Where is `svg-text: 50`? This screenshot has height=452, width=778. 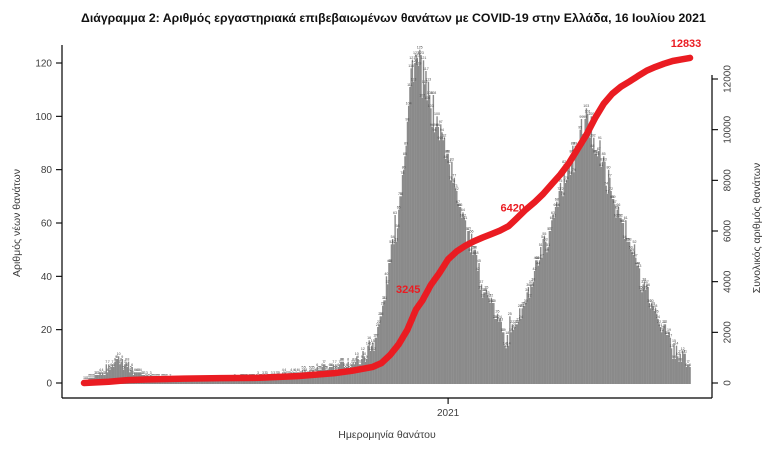 svg-text: 50 is located at coordinates (631, 248).